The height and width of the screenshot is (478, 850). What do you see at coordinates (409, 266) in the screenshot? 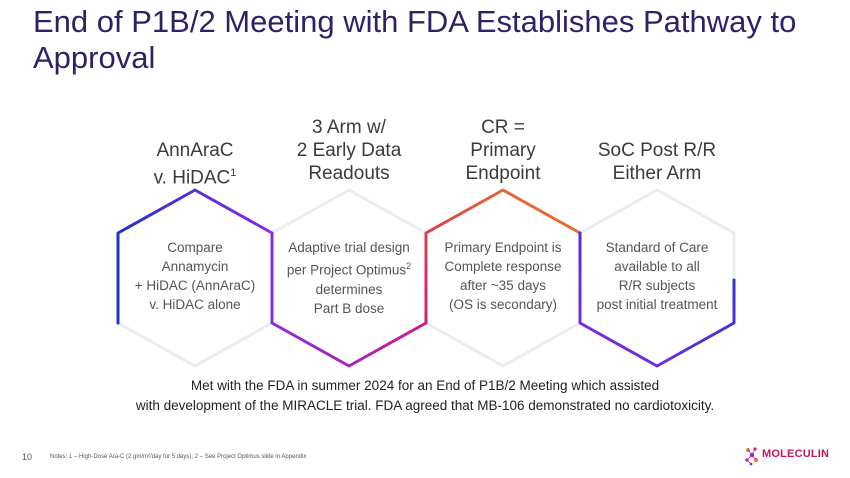
I see `footnote-marker: 2` at bounding box center [409, 266].